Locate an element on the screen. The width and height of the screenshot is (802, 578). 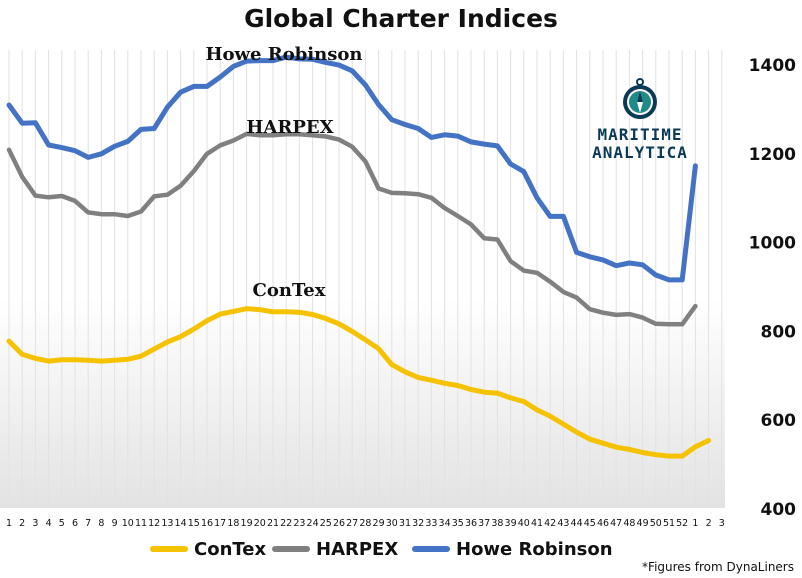
y-tick-label: 1200 is located at coordinates (772, 155).